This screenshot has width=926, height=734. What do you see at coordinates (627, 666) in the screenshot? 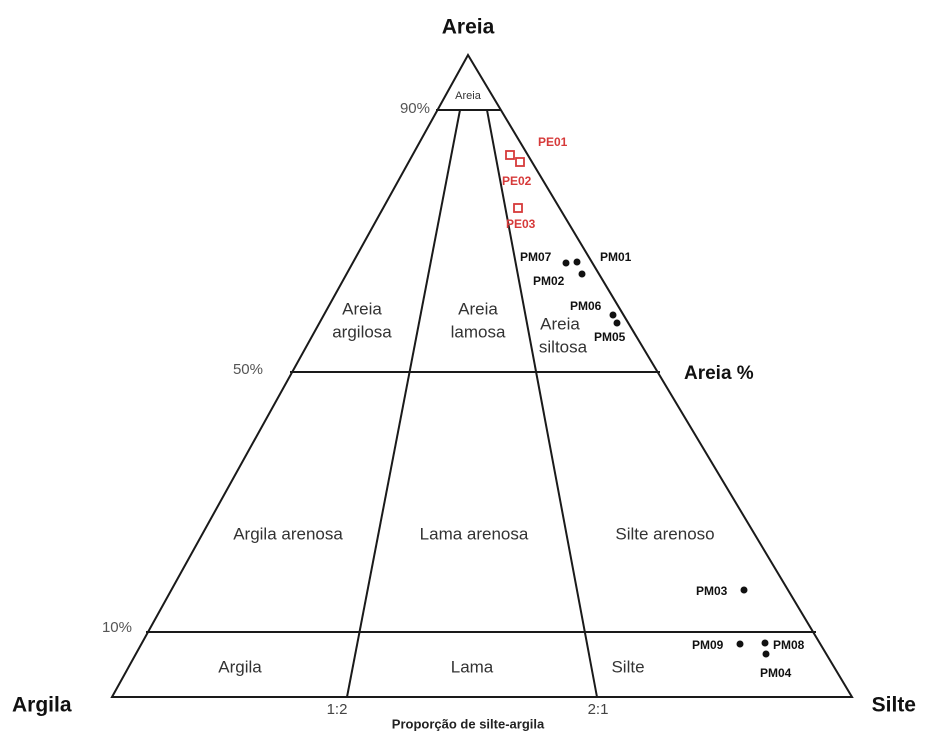
I see `region-label: Silte` at bounding box center [627, 666].